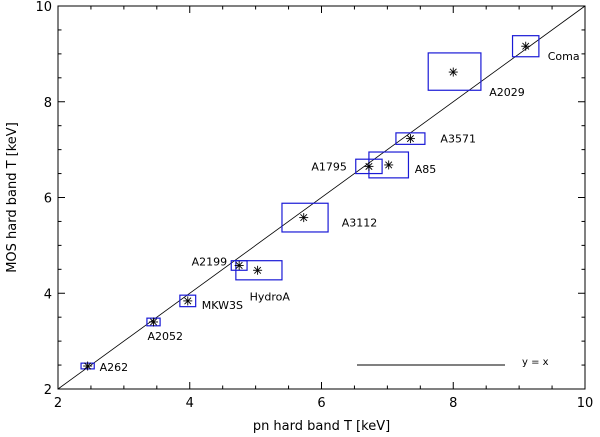 The height and width of the screenshot is (437, 600). What do you see at coordinates (585, 403) in the screenshot?
I see `x-tick-label: 10` at bounding box center [585, 403].